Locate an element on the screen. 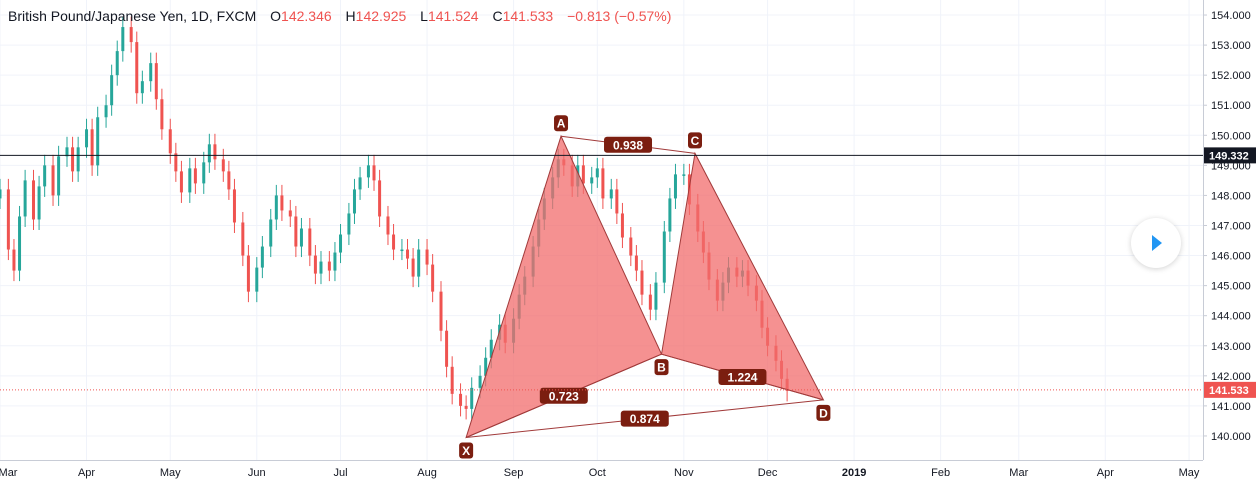 Image resolution: width=1256 pixels, height=485 pixels. play-button is located at coordinates (1156, 243).